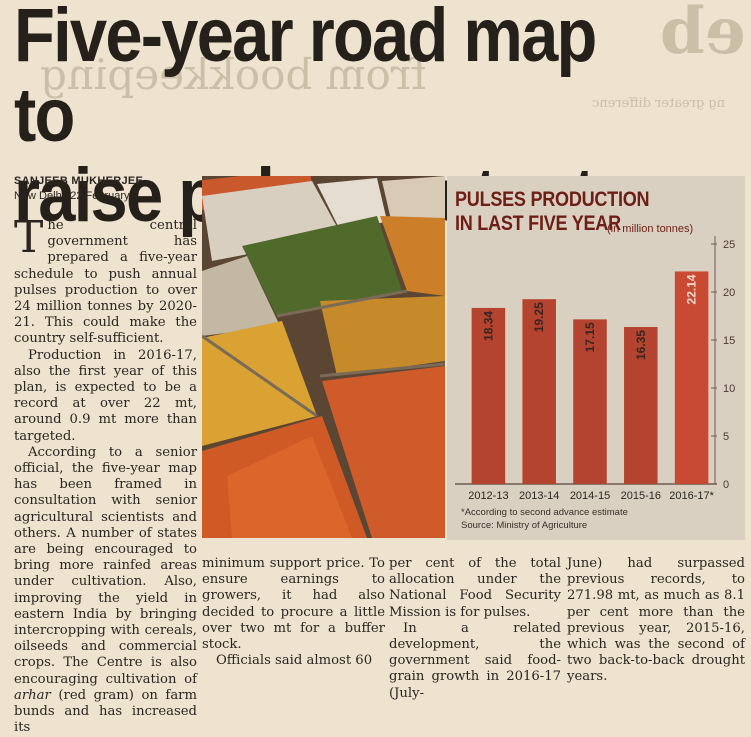 The height and width of the screenshot is (737, 751). I want to click on bar-value-label: 22.14, so click(692, 289).